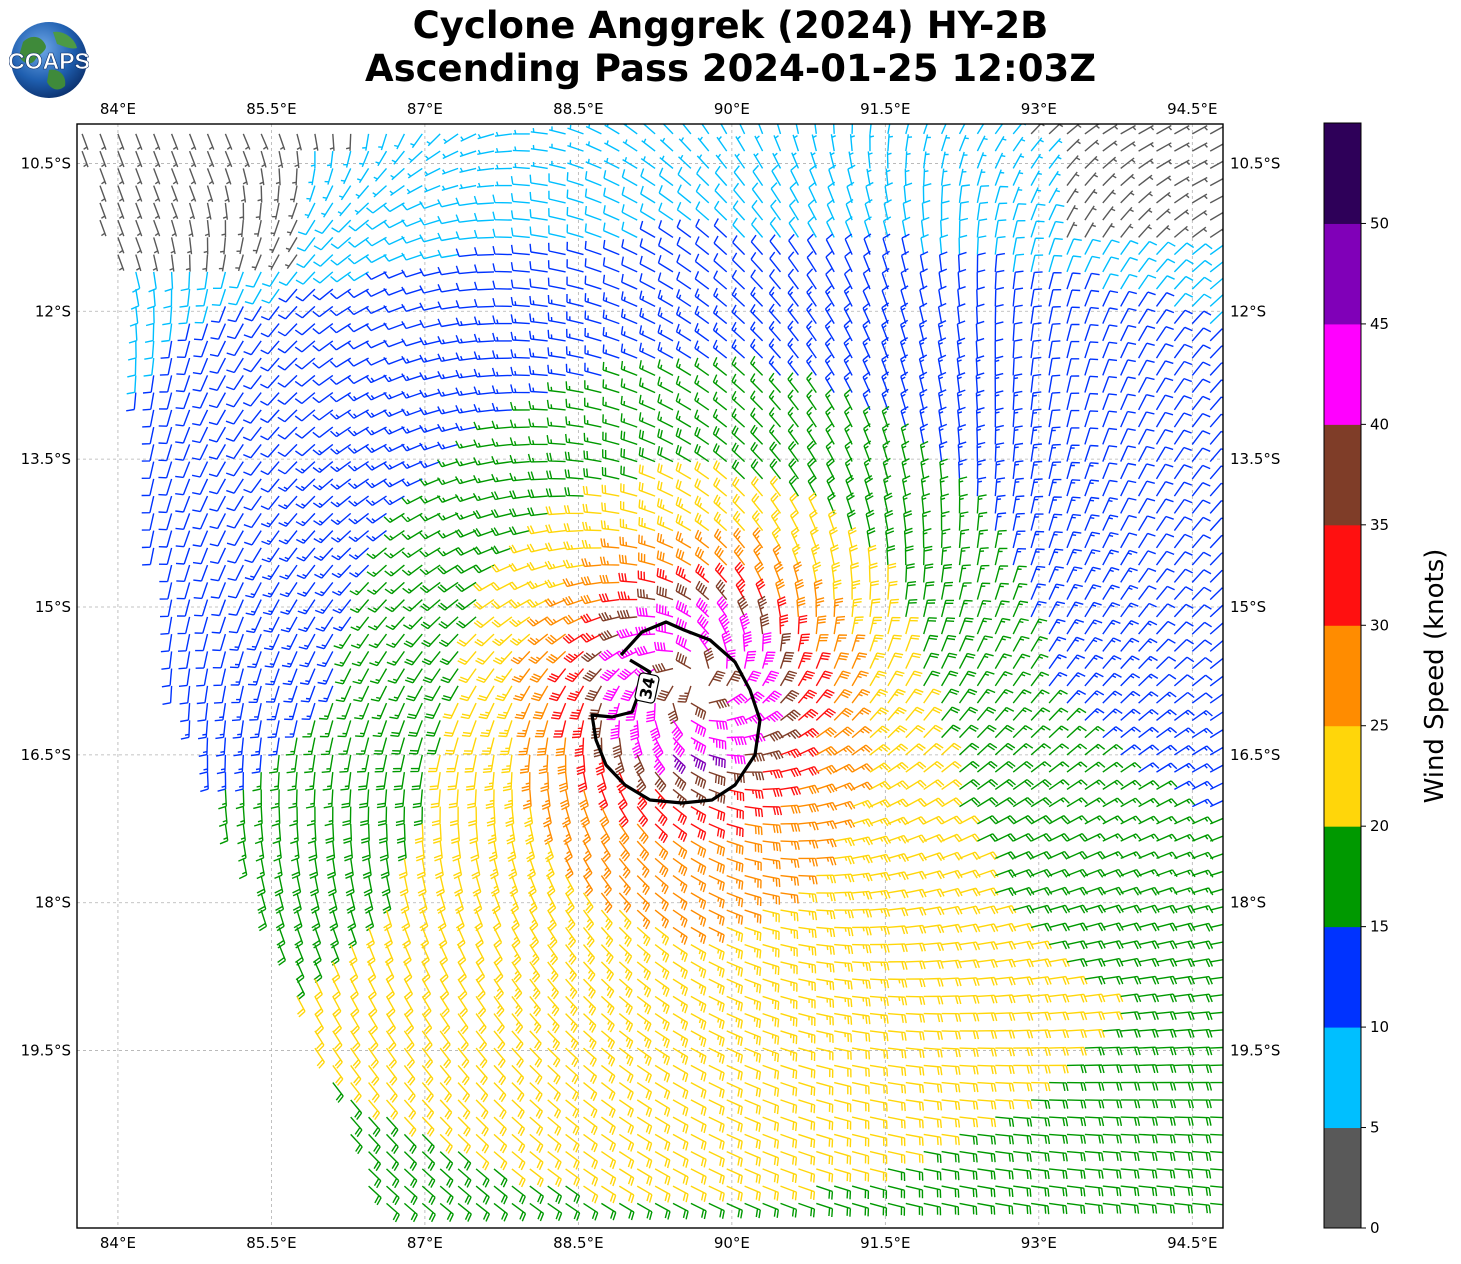 The height and width of the screenshot is (1264, 1461). Describe the element at coordinates (1342, 676) in the screenshot. I see `colorbar-bin` at that location.